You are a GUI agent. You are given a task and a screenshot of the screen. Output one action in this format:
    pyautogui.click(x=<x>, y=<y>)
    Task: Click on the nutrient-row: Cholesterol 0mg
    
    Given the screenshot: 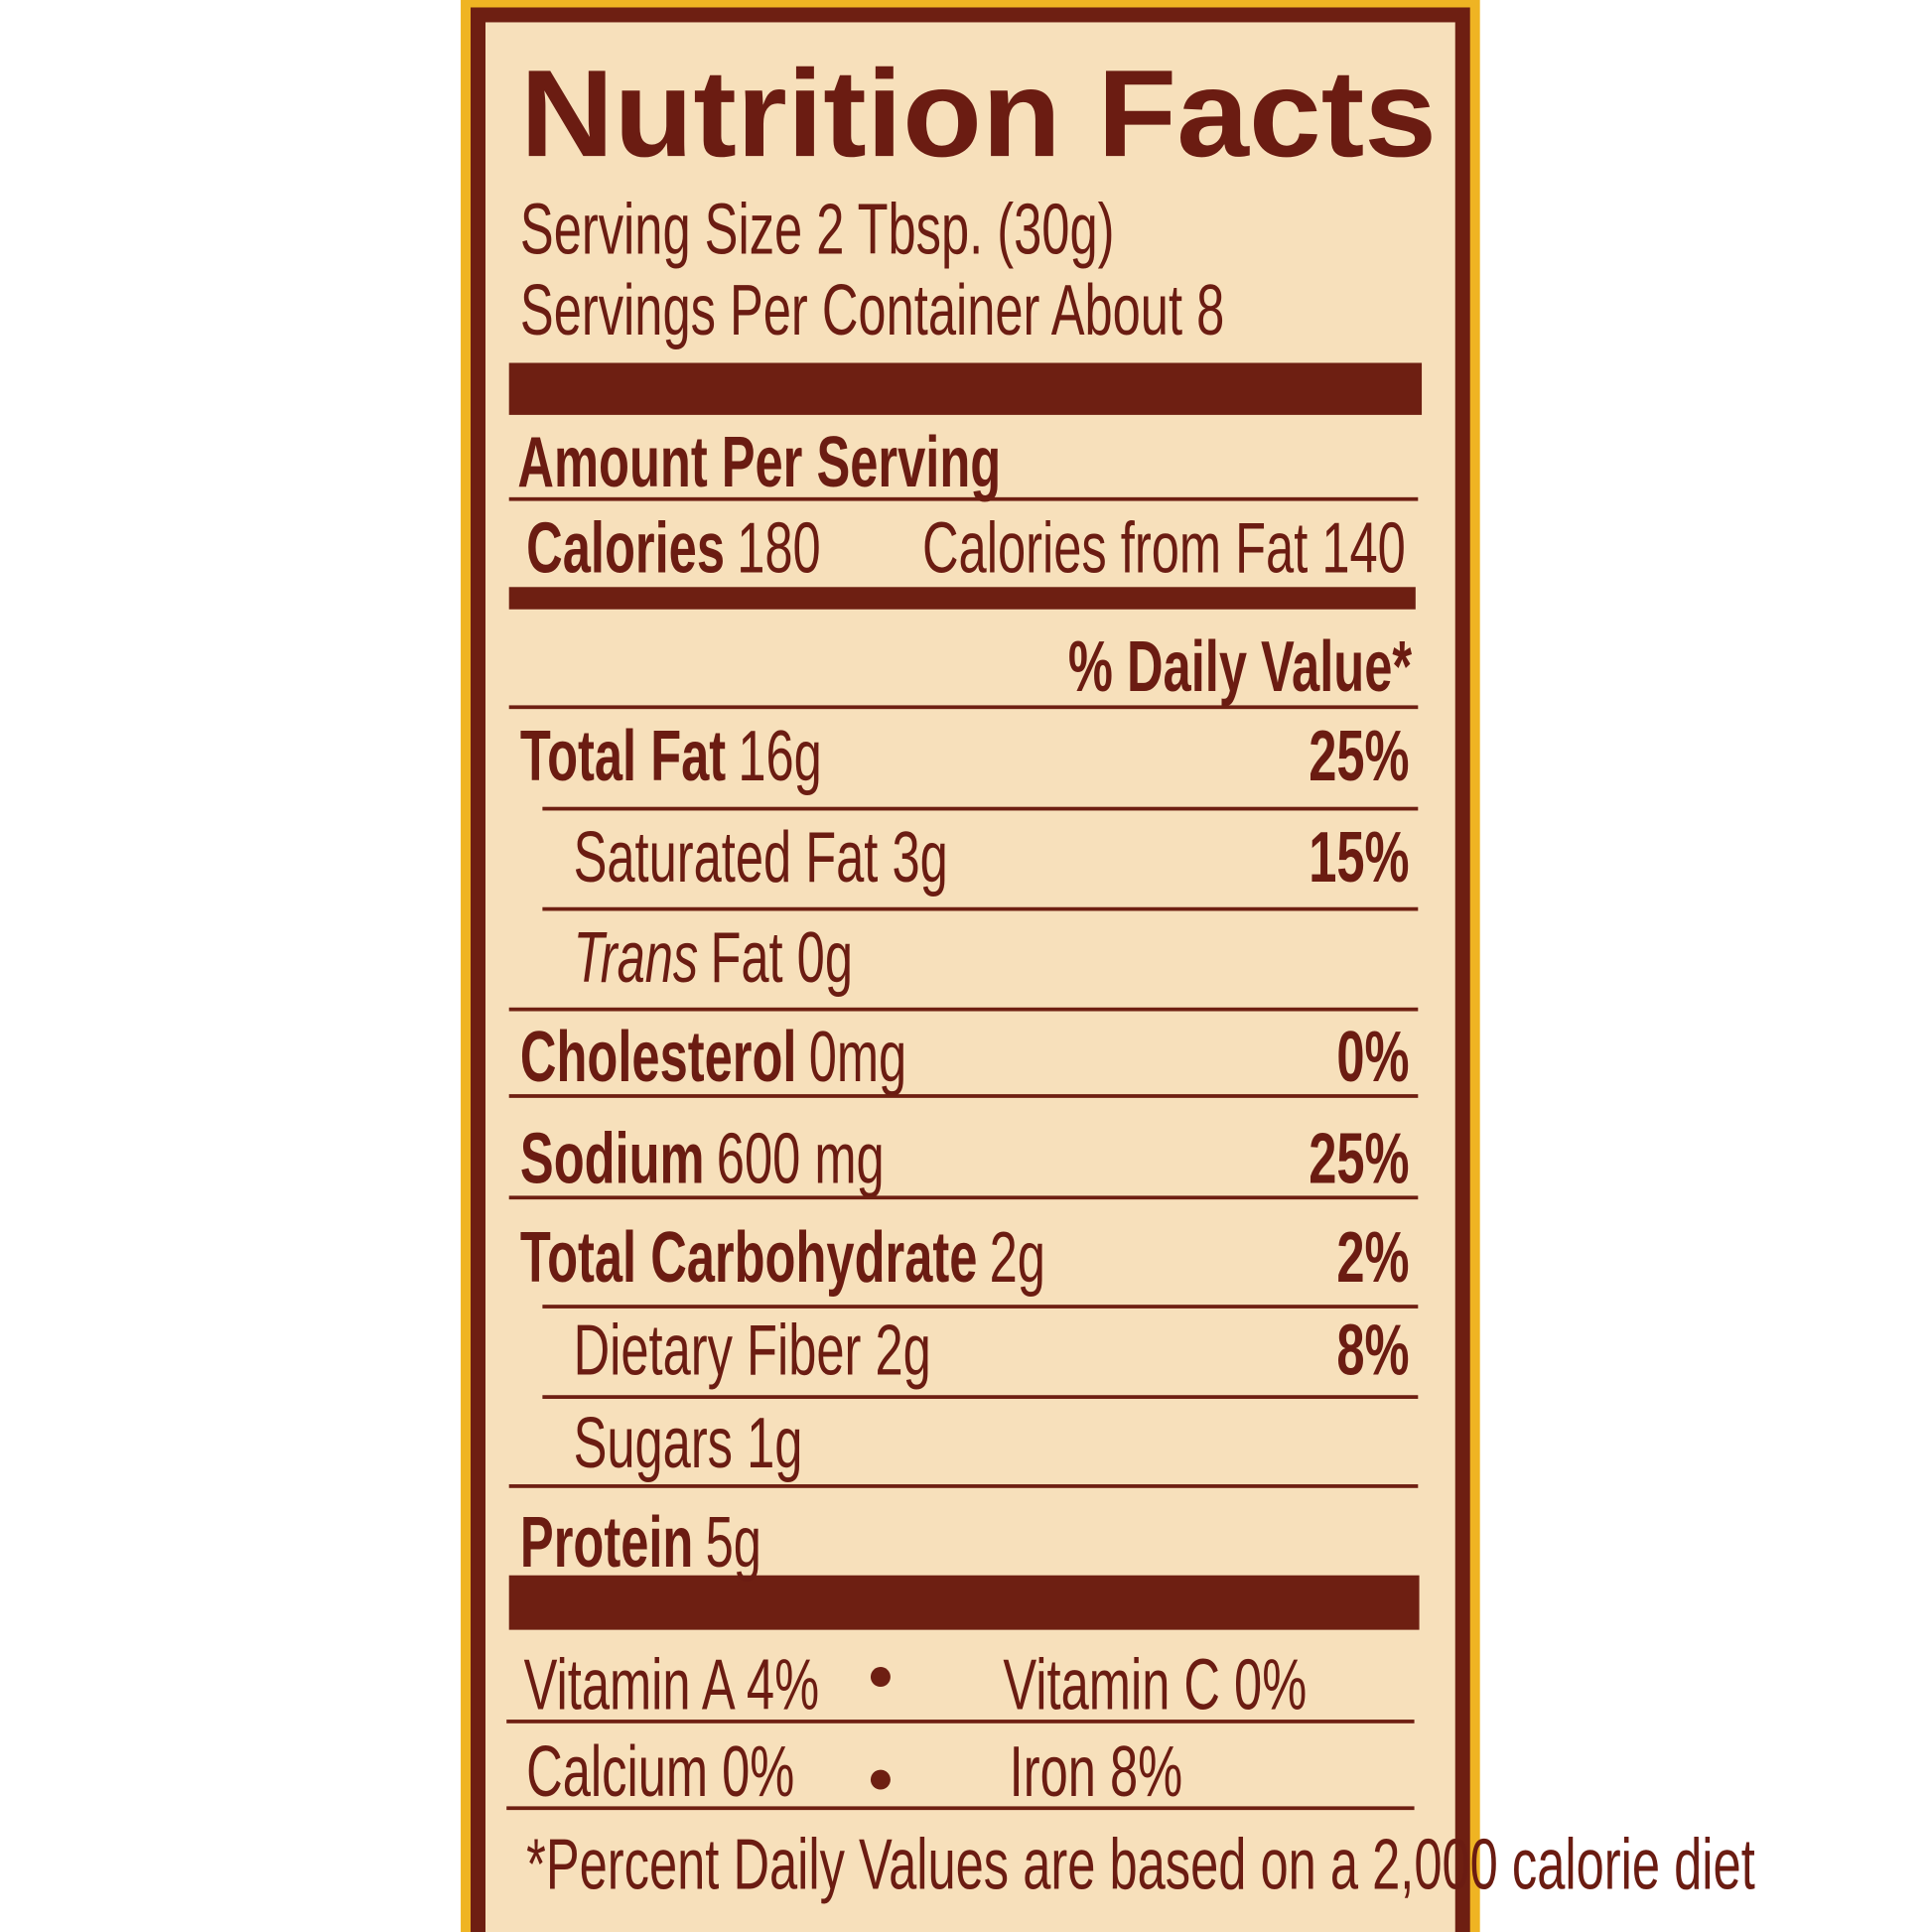 What is the action you would take?
    pyautogui.click(x=713, y=1057)
    